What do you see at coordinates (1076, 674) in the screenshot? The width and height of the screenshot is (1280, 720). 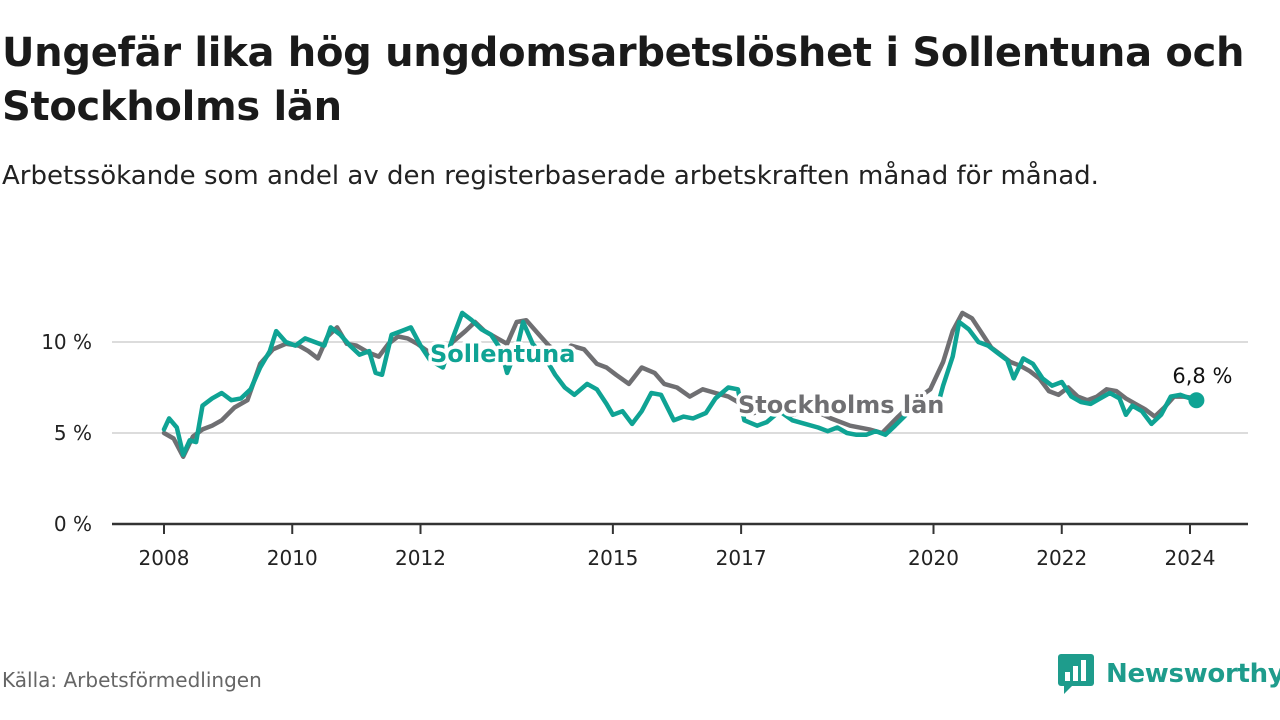 I see `newsworthy-logo-icon` at bounding box center [1076, 674].